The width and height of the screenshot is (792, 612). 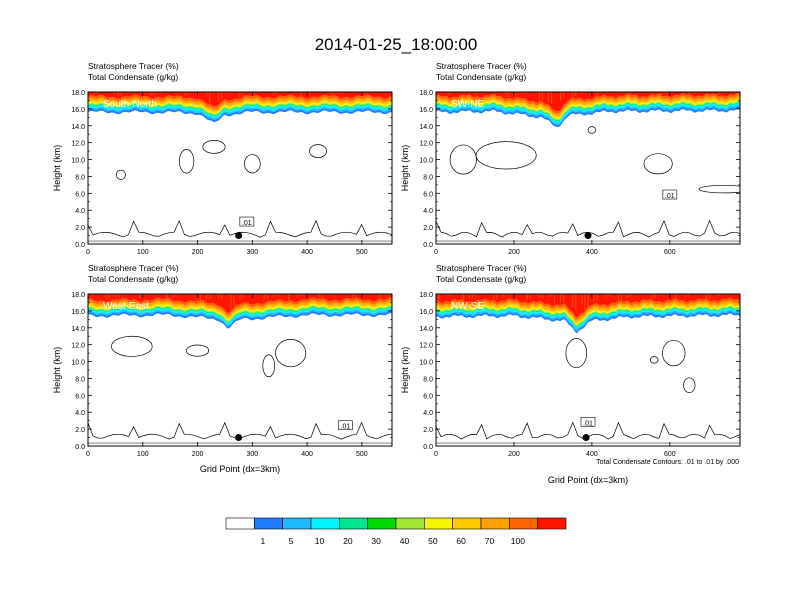 What do you see at coordinates (426, 363) in the screenshot?
I see `y-tick-label: 10.0` at bounding box center [426, 363].